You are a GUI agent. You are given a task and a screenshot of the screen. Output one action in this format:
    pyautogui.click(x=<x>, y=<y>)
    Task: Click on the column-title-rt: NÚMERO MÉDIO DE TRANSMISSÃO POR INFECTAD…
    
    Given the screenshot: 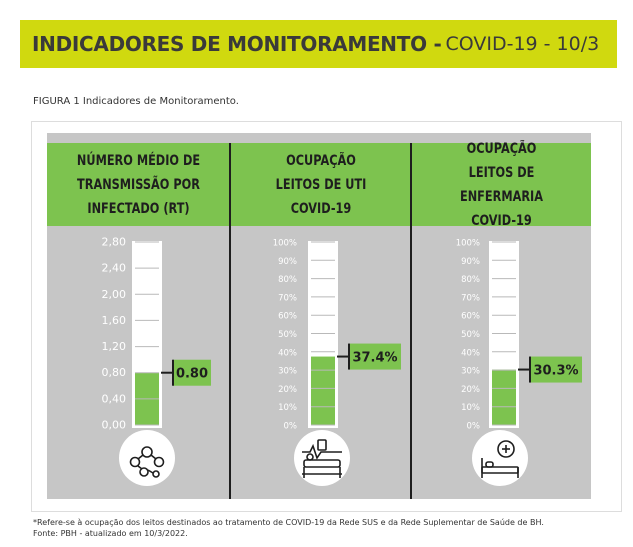 What is the action you would take?
    pyautogui.click(x=138, y=184)
    